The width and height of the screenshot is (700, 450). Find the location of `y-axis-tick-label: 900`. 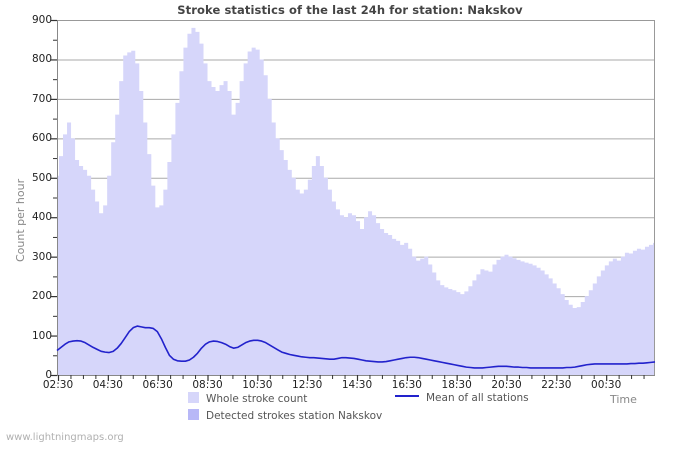

y-axis-tick-label: 900 is located at coordinates (41, 20).